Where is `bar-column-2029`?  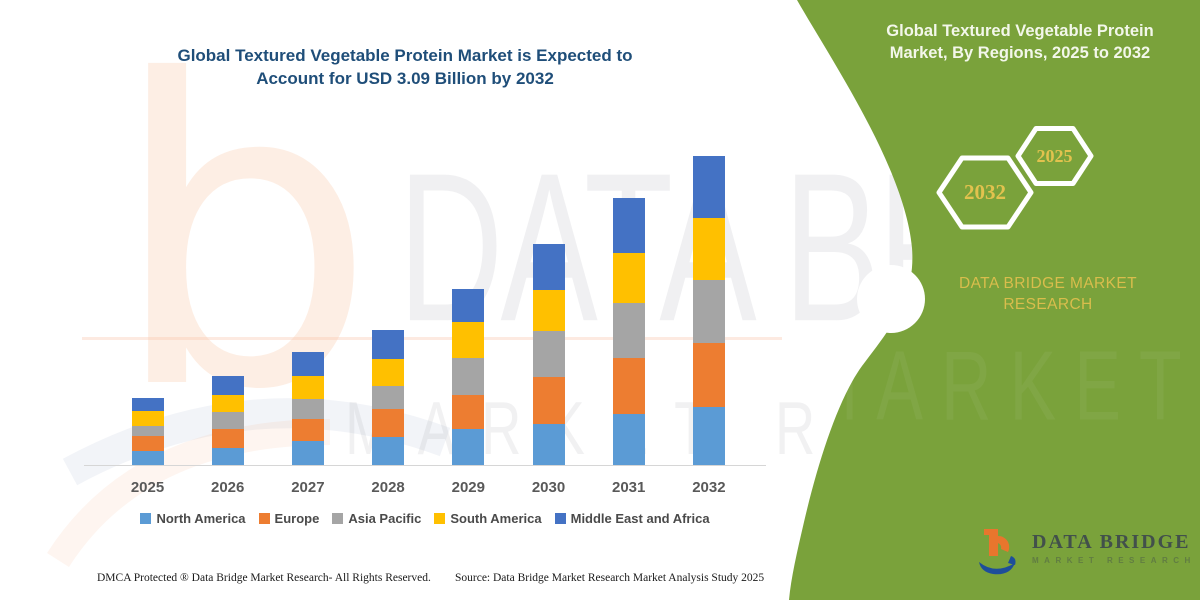 bar-column-2029 is located at coordinates (468, 377).